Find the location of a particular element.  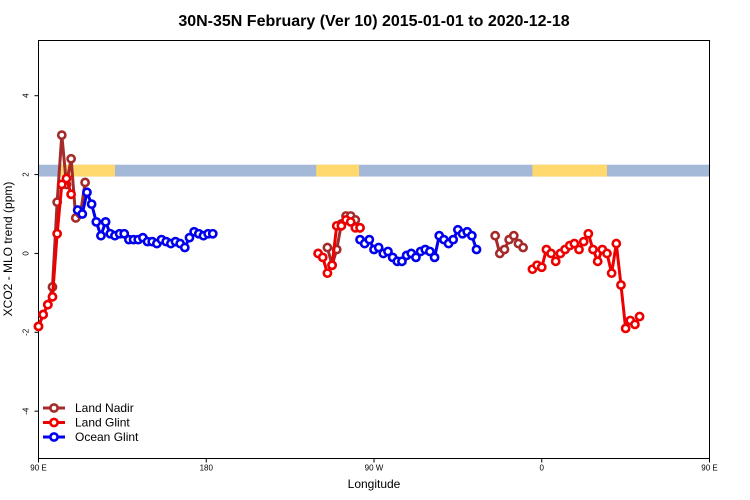

x-axis: 90 E 180 90 W 0 90 E is located at coordinates (374, 465).